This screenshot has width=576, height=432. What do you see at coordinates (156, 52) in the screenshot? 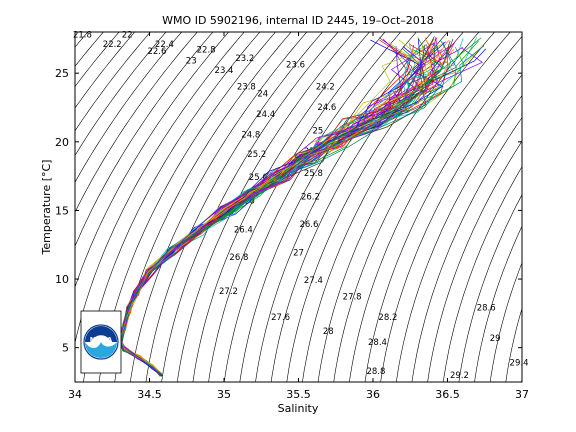
I see `density-contour-label: 22.6` at bounding box center [156, 52].